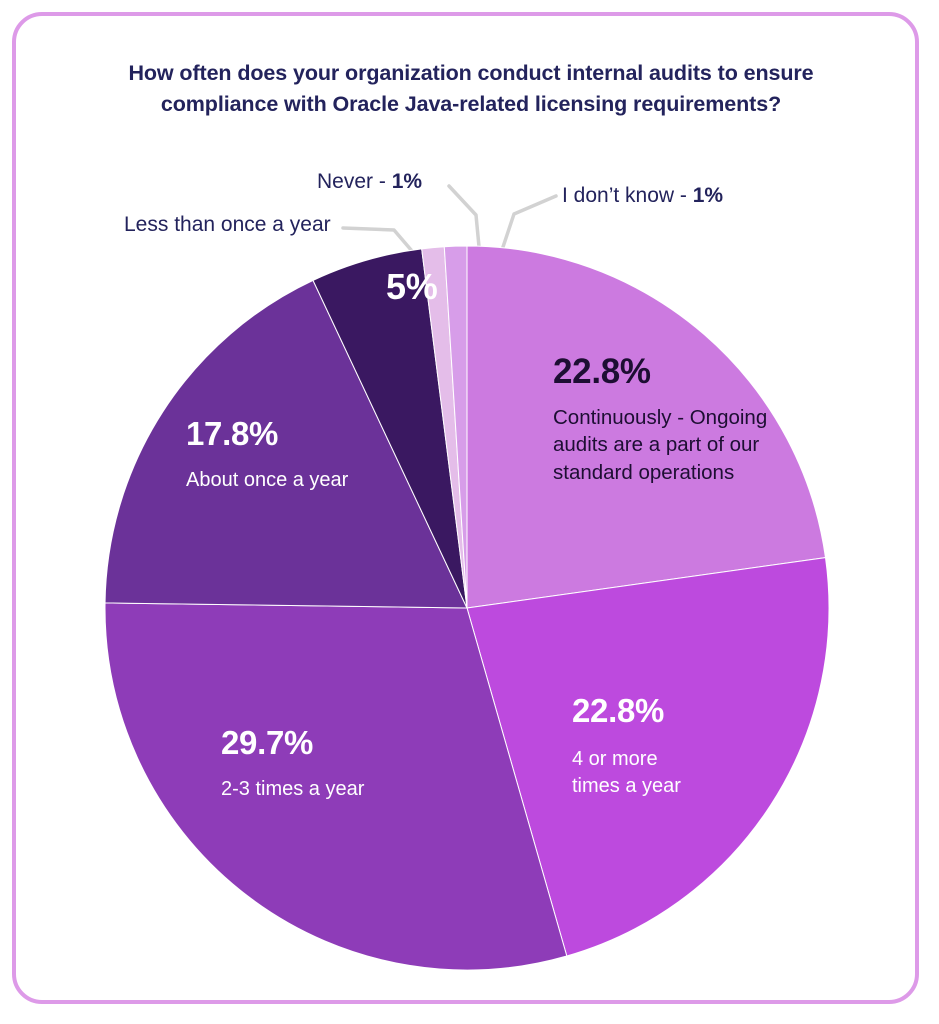  I want to click on callout-never-value: 1%, so click(407, 181).